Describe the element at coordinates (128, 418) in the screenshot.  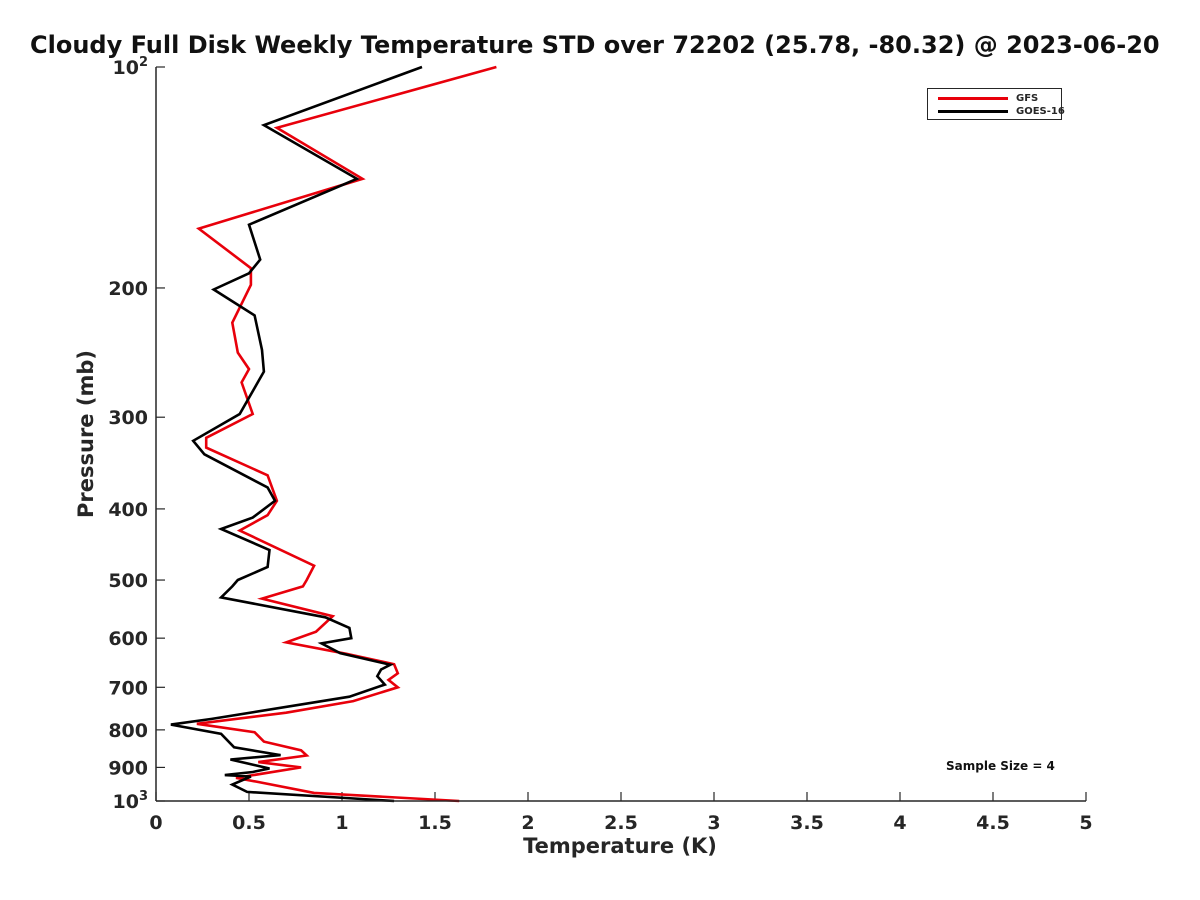
I see `y-tick-label: 300` at that location.